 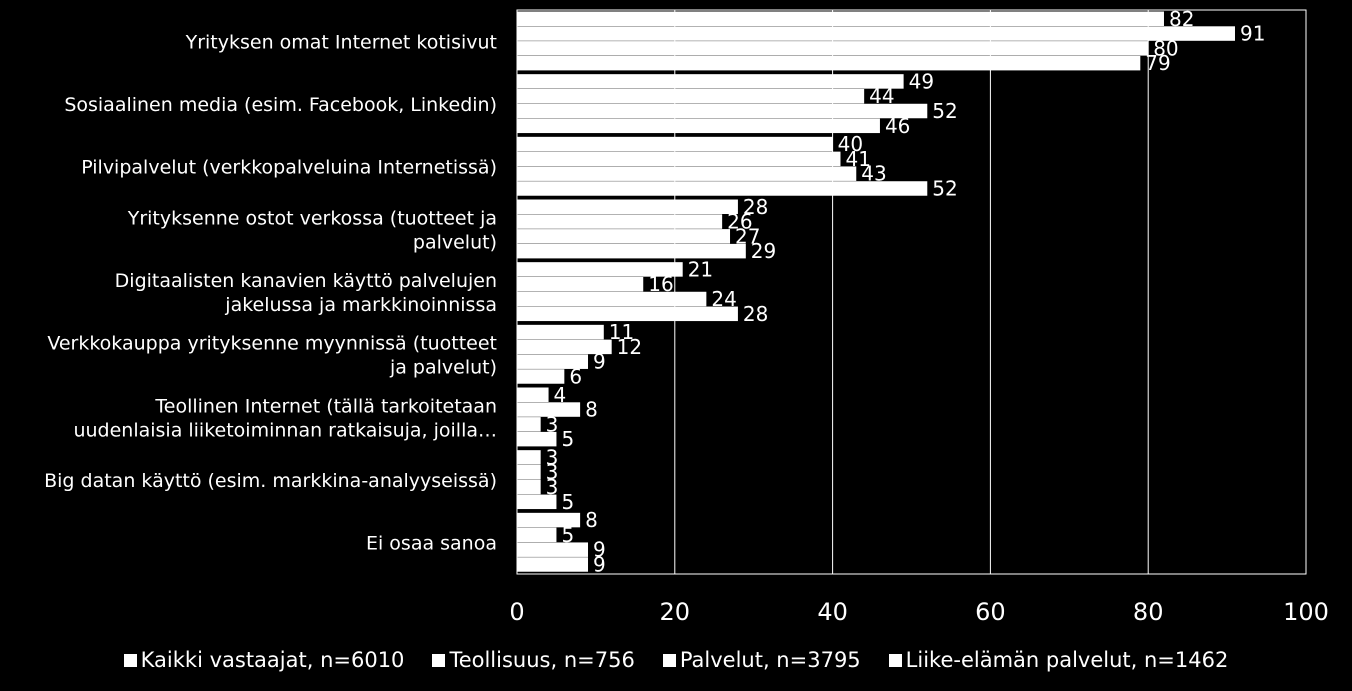 I want to click on data-label: 29, so click(x=763, y=251).